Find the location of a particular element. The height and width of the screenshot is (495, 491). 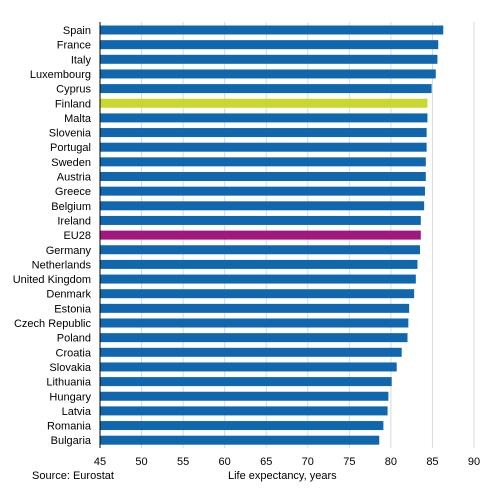

category-label: United Kingdom is located at coordinates (52, 280).